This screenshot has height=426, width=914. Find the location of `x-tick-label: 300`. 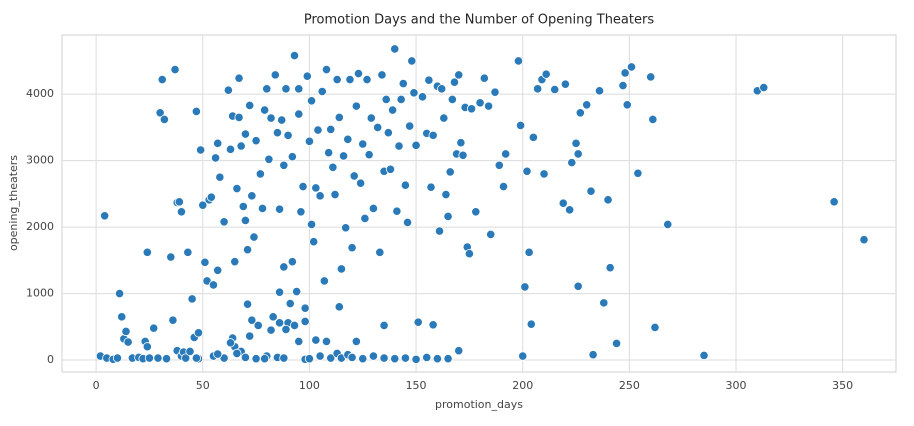

x-tick-label: 300 is located at coordinates (736, 385).